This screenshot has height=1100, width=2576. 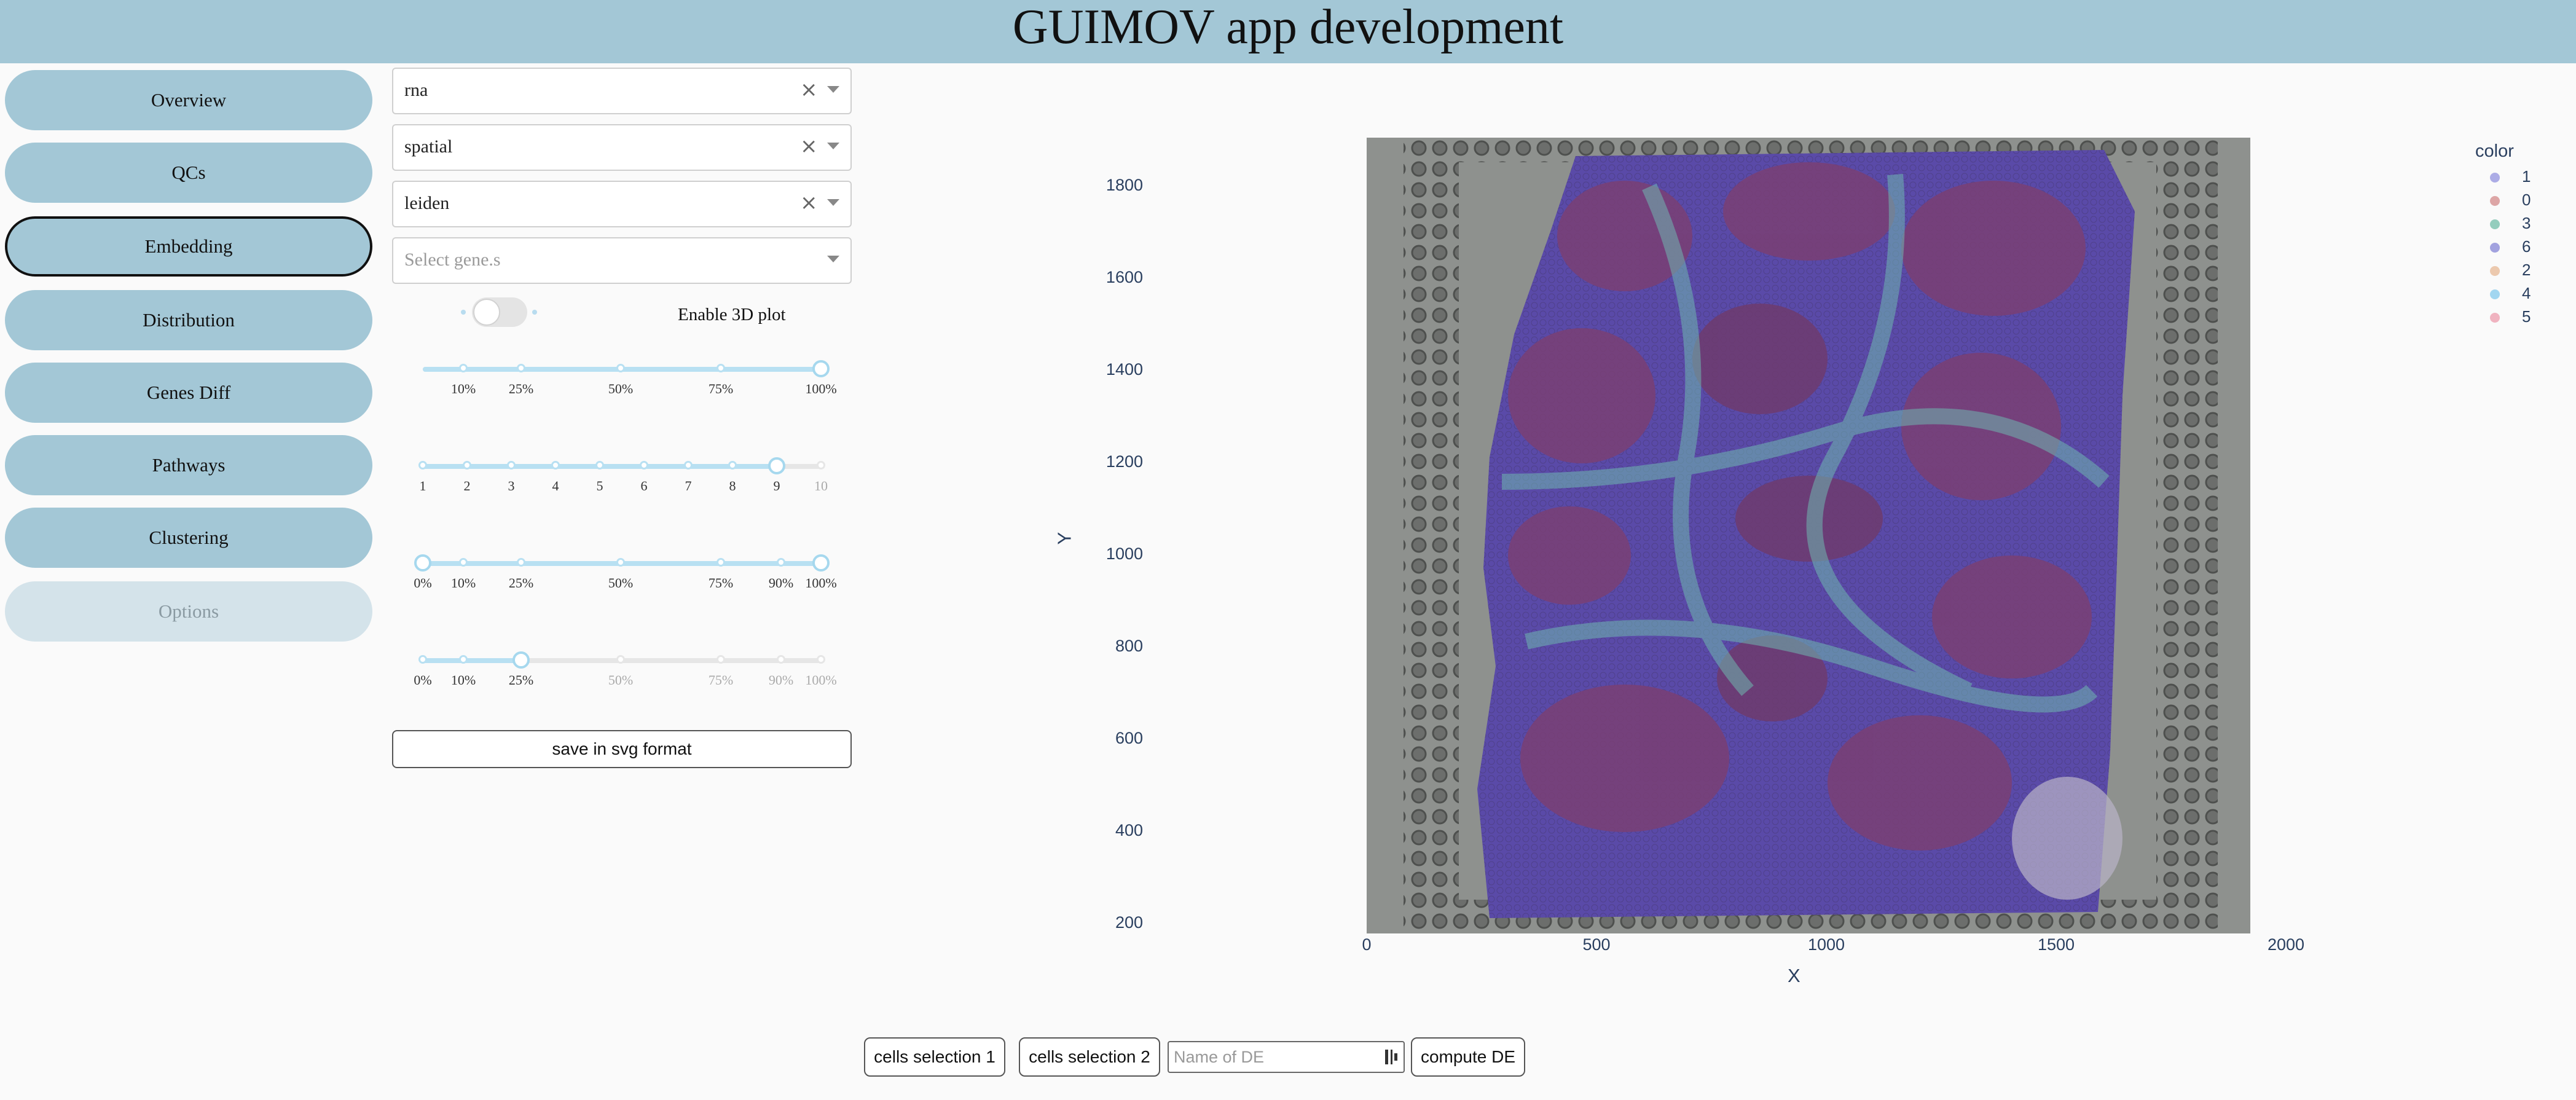 I want to click on de-name-input, so click(x=1286, y=1057).